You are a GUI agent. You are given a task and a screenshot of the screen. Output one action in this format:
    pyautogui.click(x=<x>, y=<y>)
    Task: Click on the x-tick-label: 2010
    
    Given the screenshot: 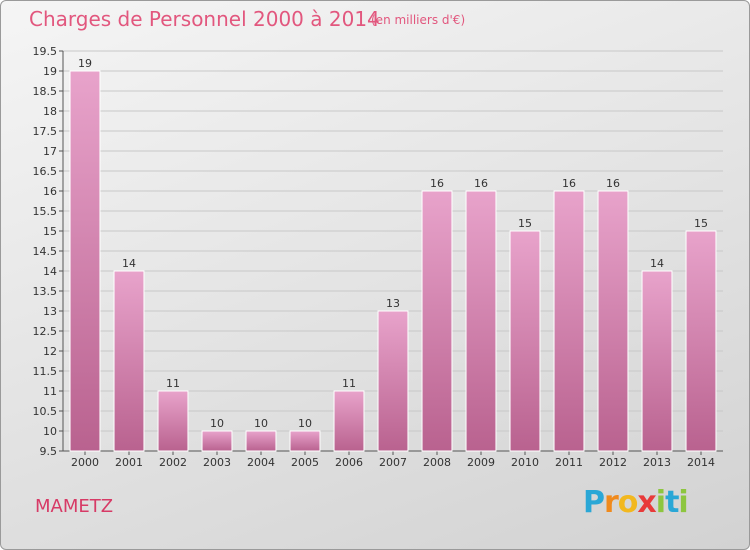 What is the action you would take?
    pyautogui.click(x=525, y=462)
    